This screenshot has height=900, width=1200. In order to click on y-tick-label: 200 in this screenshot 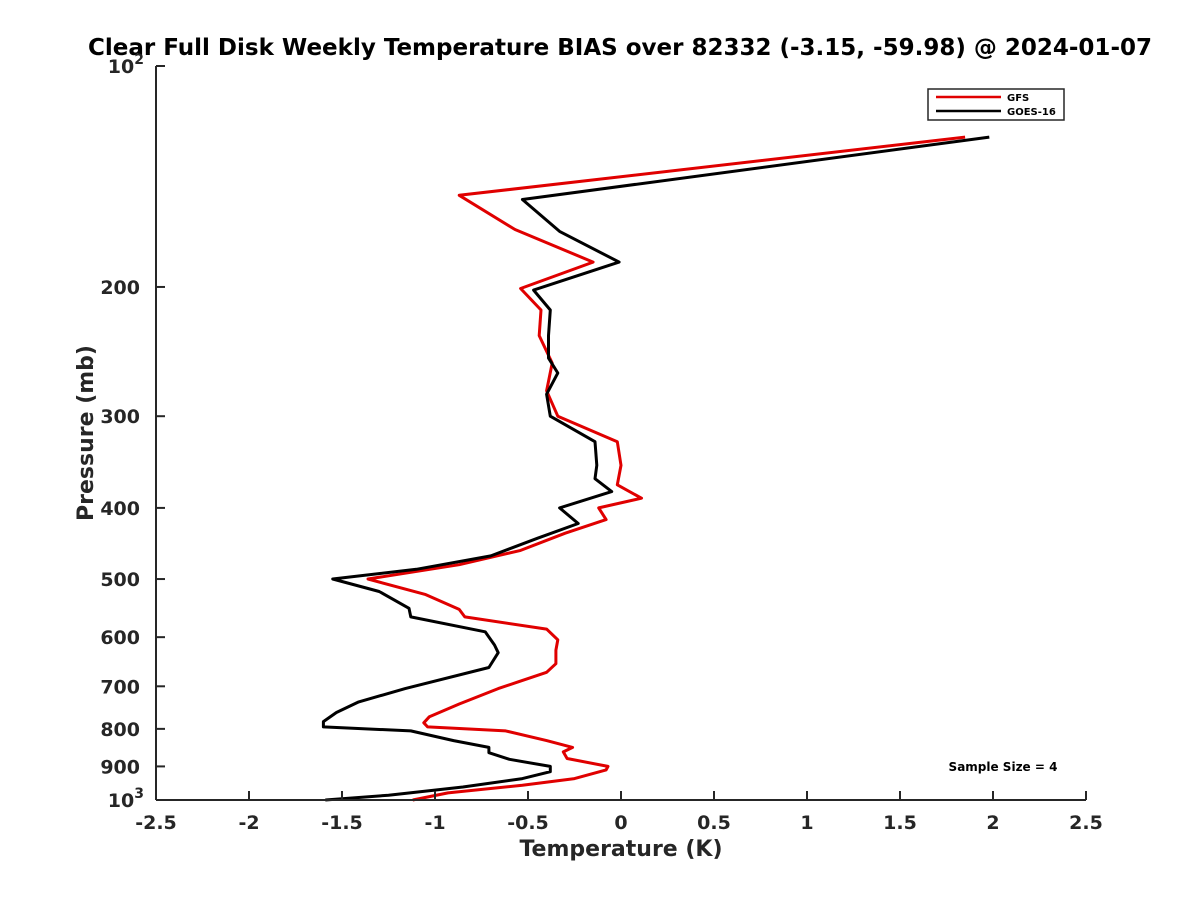, I will do `click(120, 288)`.